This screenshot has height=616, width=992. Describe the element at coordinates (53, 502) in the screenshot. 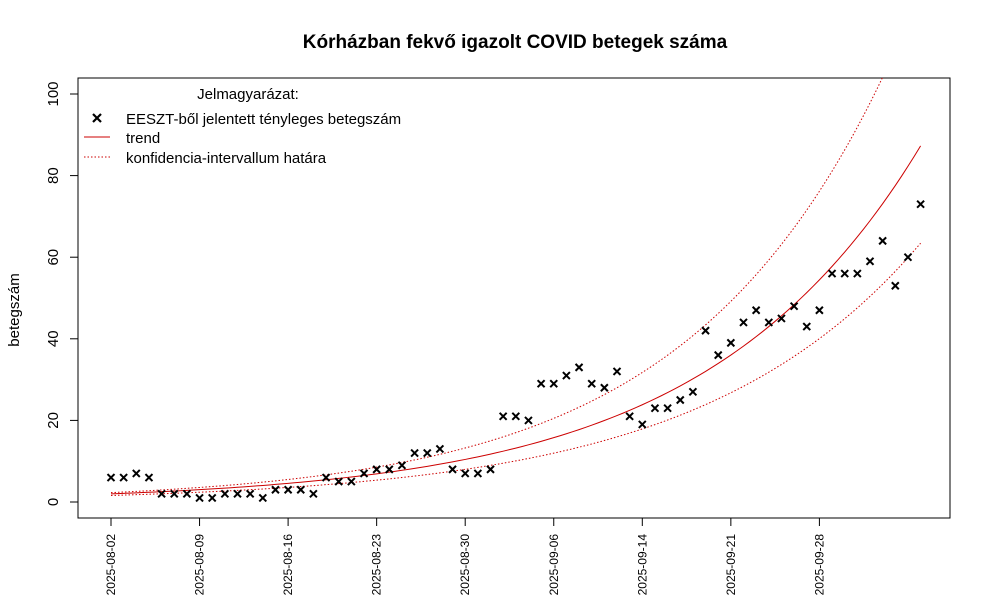

I see `y-tick-label: 0` at that location.